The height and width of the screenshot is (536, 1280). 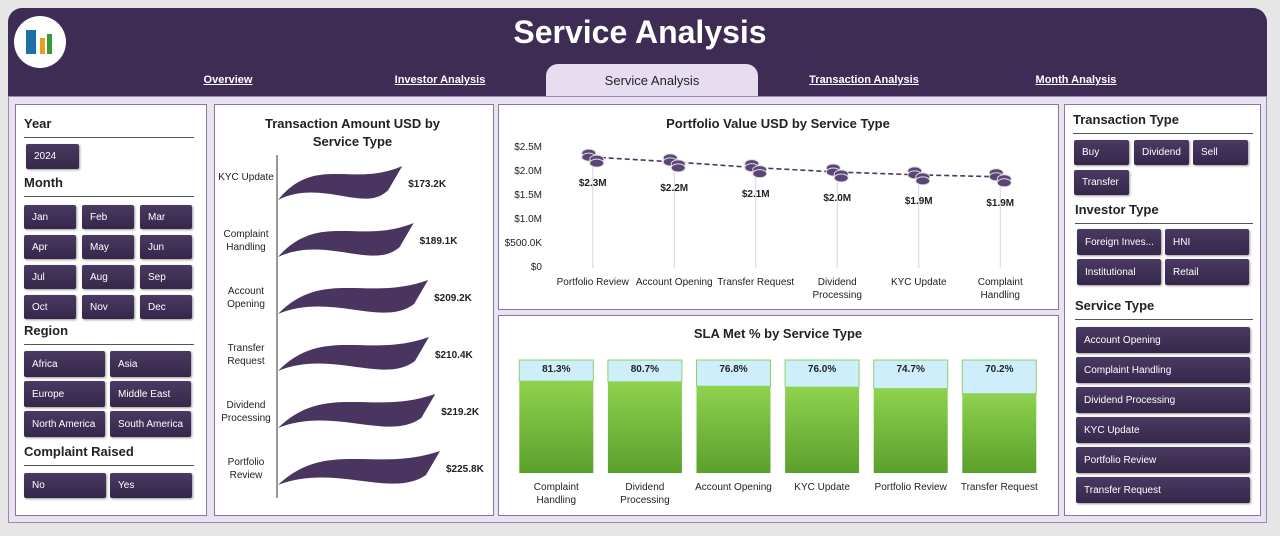 What do you see at coordinates (674, 282) in the screenshot?
I see `x-tick-label: Account Opening` at bounding box center [674, 282].